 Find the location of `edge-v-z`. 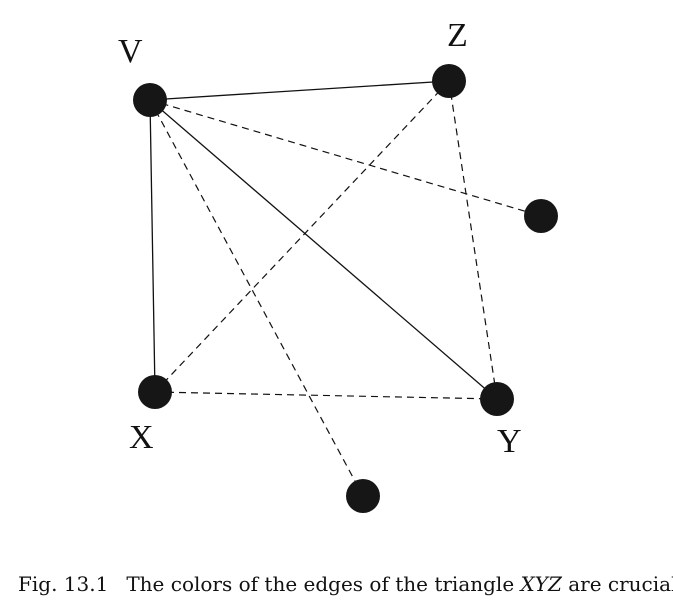

edge-v-z is located at coordinates (299, 90).